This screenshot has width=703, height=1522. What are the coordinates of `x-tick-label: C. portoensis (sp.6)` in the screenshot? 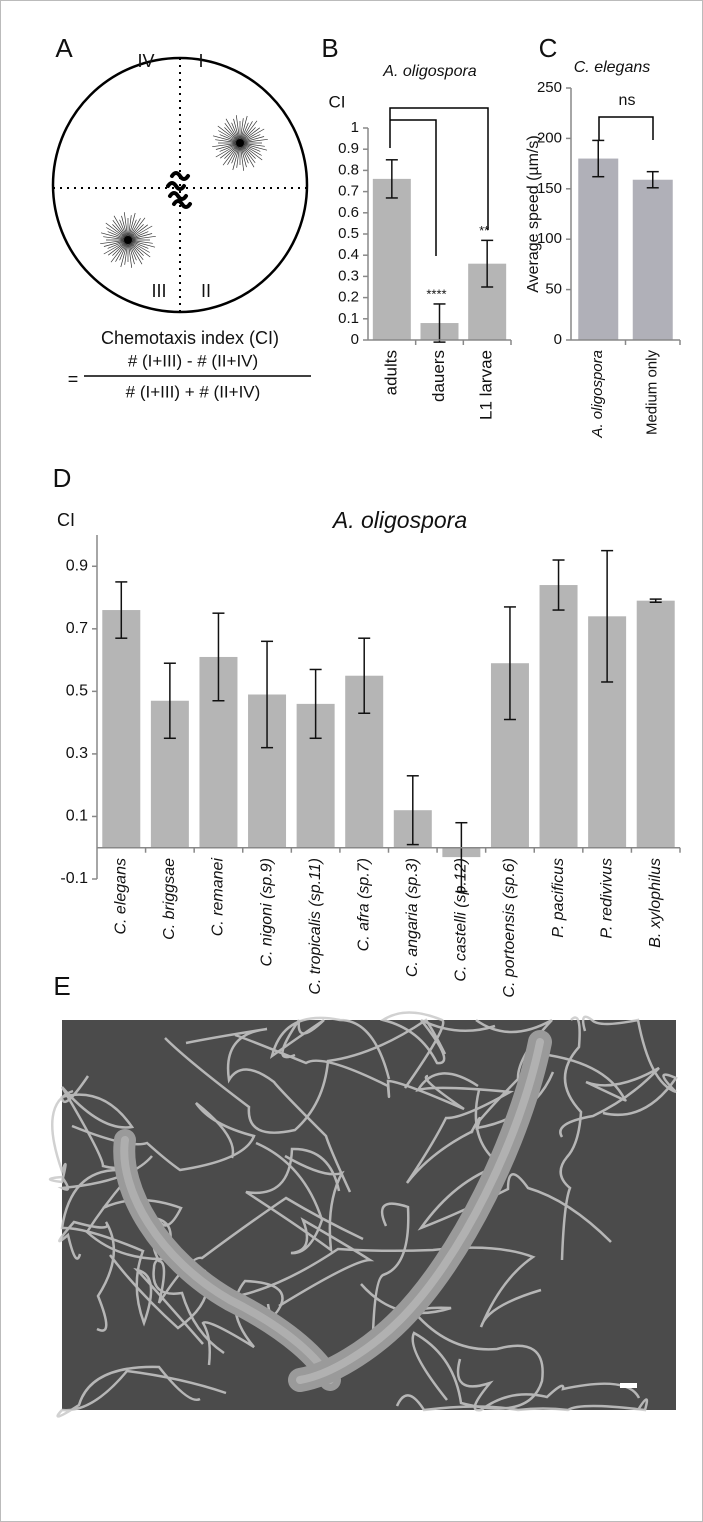 It's located at (509, 928).